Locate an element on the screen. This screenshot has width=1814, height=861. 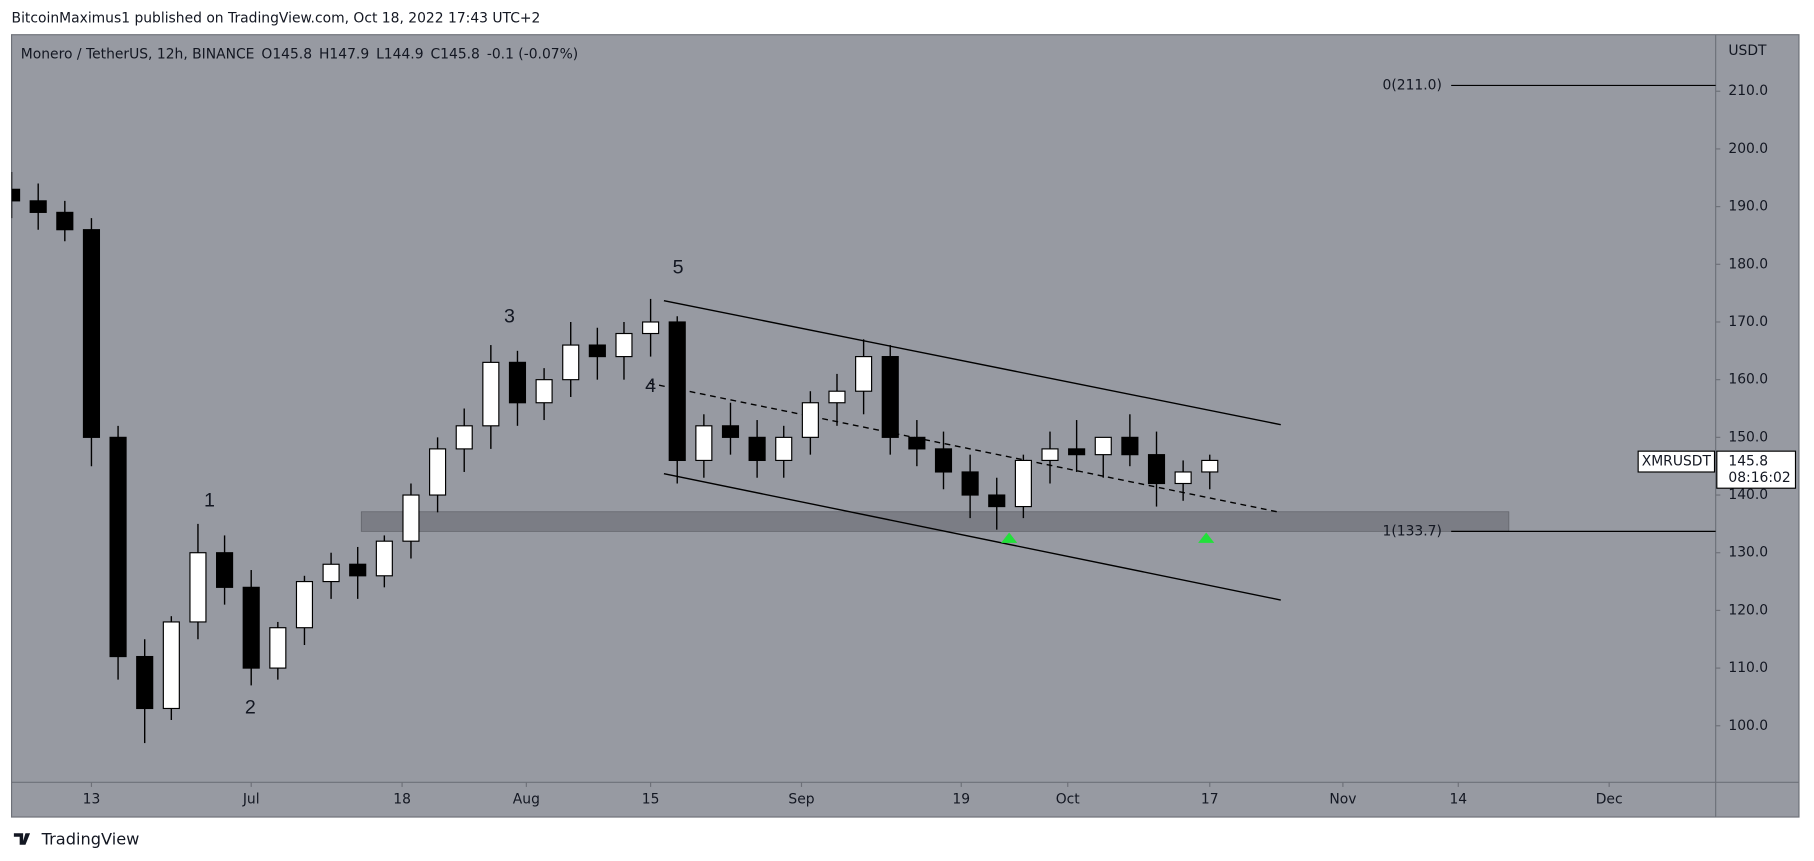
x-tick-label: 13 is located at coordinates (92, 800).